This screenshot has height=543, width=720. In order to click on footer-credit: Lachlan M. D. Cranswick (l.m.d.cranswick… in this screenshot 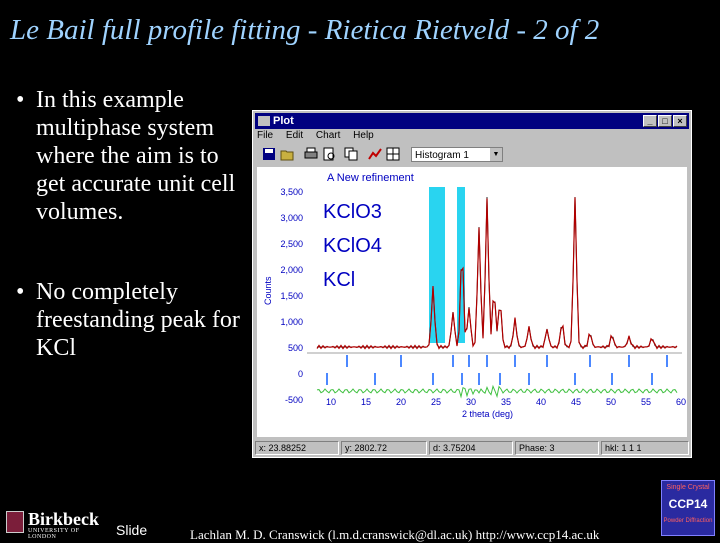, I will do `click(395, 534)`.